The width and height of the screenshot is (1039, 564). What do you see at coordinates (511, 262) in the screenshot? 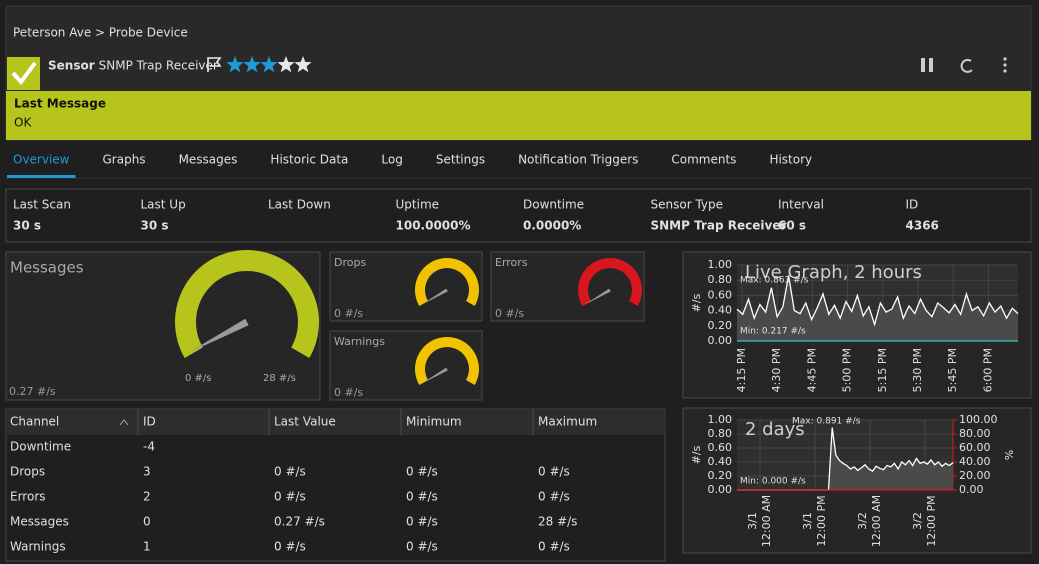
I see `gauge-title: Errors` at bounding box center [511, 262].